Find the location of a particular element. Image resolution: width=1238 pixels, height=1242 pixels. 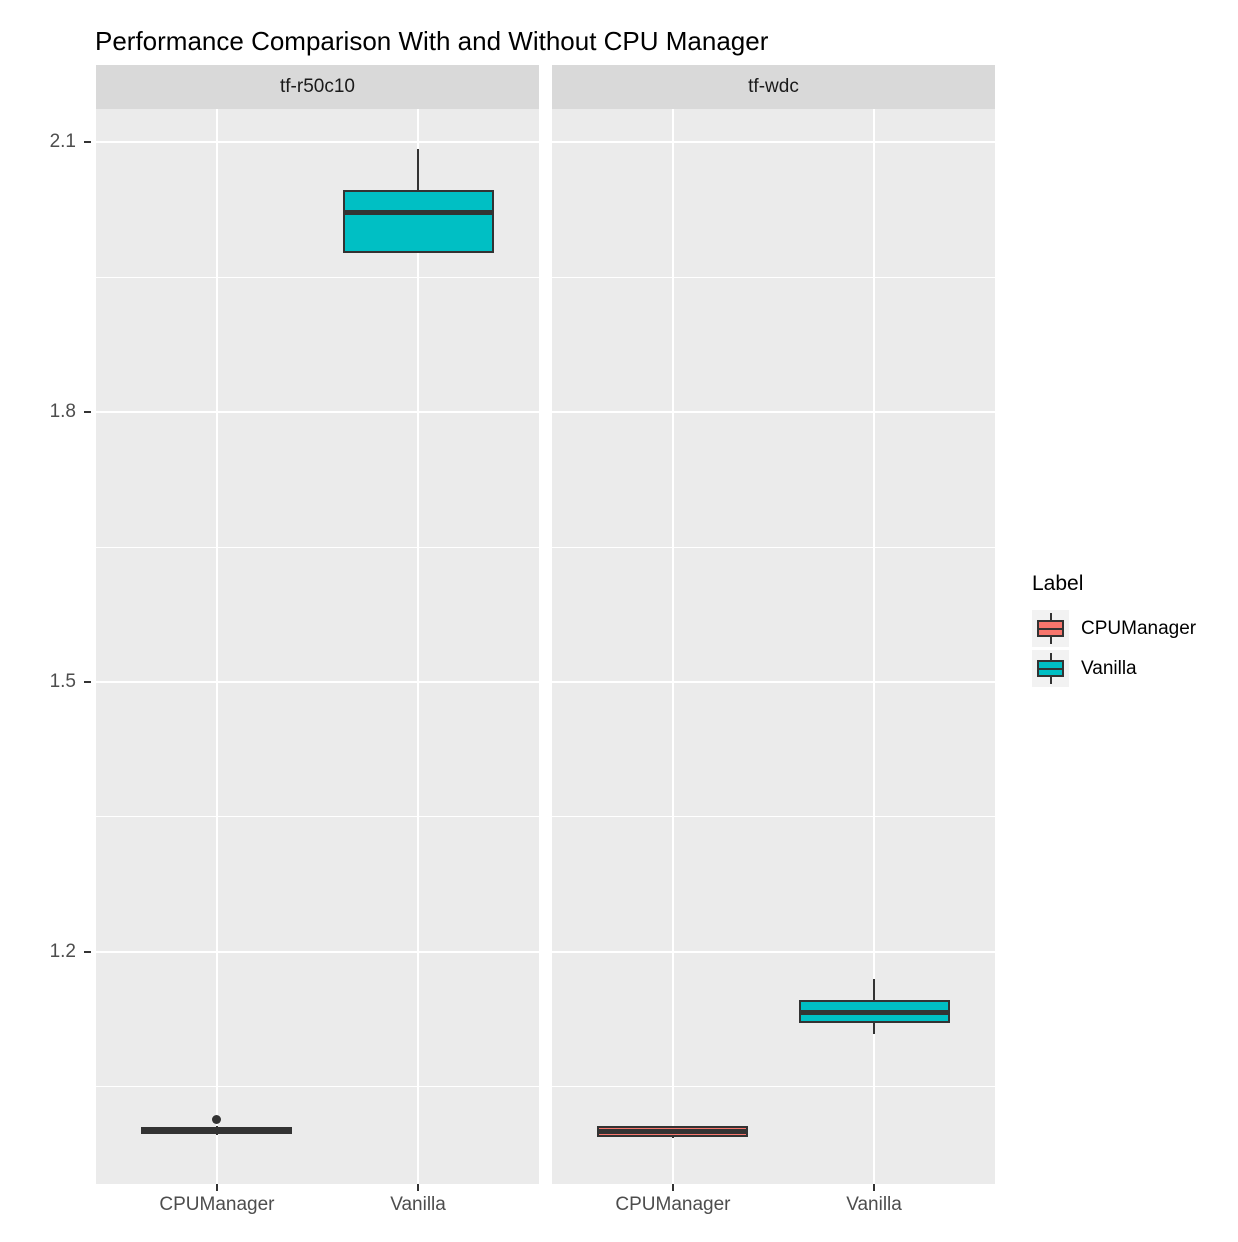

facet-strip-tf-r50c10: tf-r50c10 is located at coordinates (317, 87).